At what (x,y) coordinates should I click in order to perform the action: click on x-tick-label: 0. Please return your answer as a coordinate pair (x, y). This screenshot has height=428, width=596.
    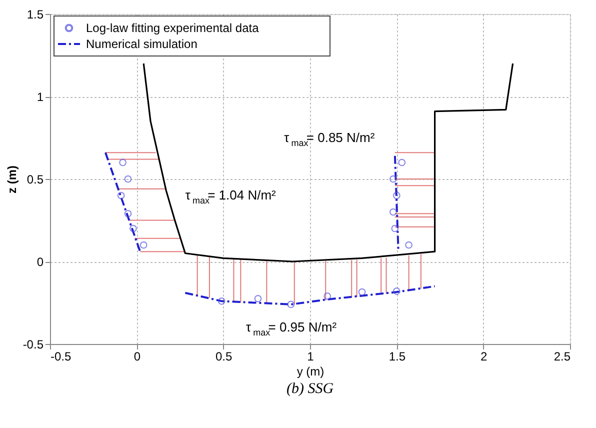
    Looking at the image, I should click on (137, 357).